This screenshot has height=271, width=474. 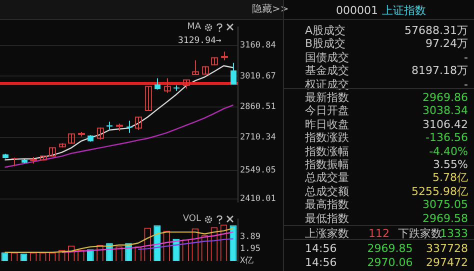 What do you see at coordinates (327, 124) in the screenshot?
I see `text: 昨日收盘` at bounding box center [327, 124].